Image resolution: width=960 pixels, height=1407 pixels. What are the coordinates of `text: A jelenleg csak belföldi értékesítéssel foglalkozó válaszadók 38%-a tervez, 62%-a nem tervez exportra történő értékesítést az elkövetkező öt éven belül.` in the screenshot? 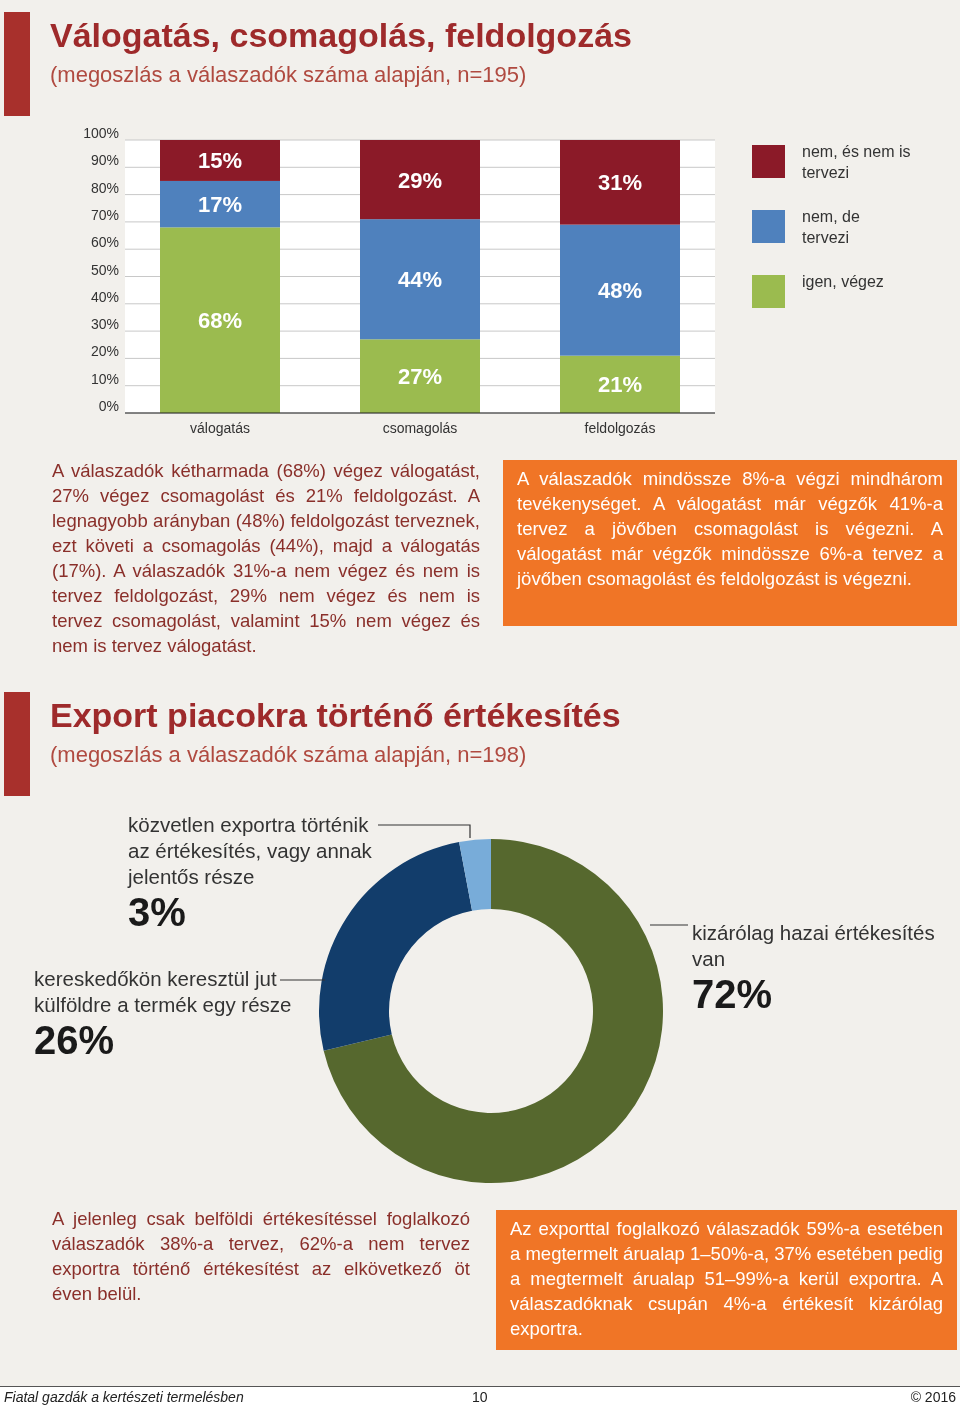 It's located at (261, 1256).